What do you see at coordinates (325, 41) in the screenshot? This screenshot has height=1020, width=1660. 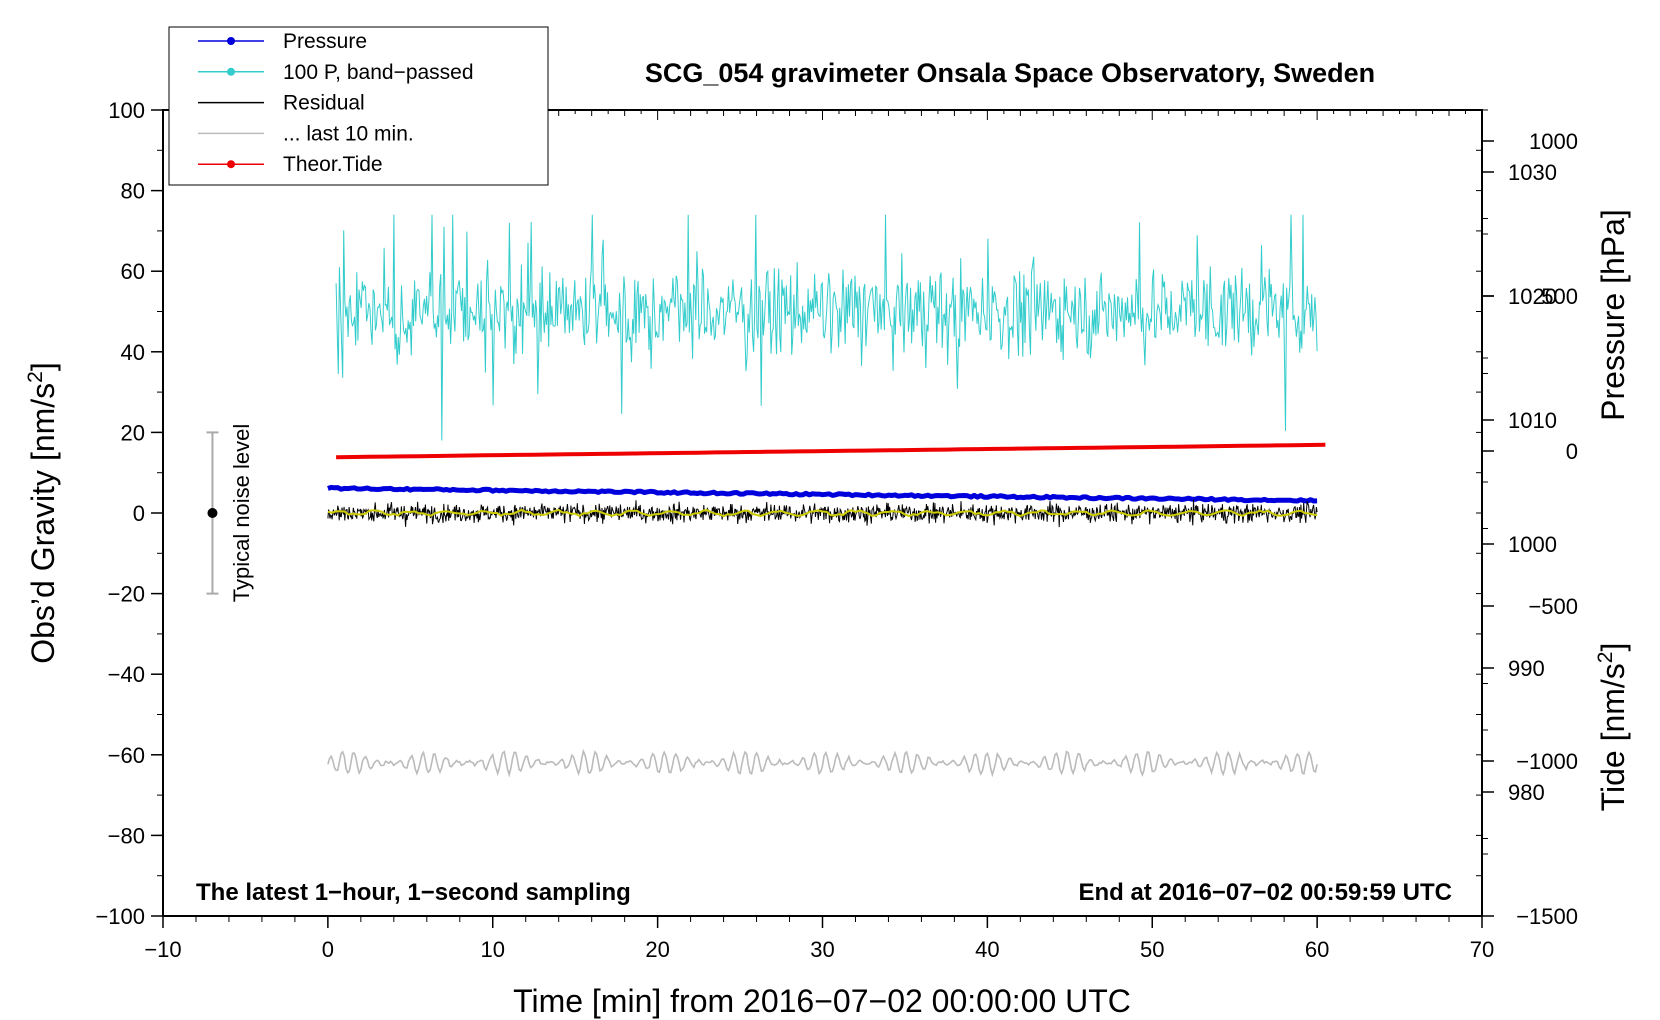 I see `legend-label: Pressure` at bounding box center [325, 41].